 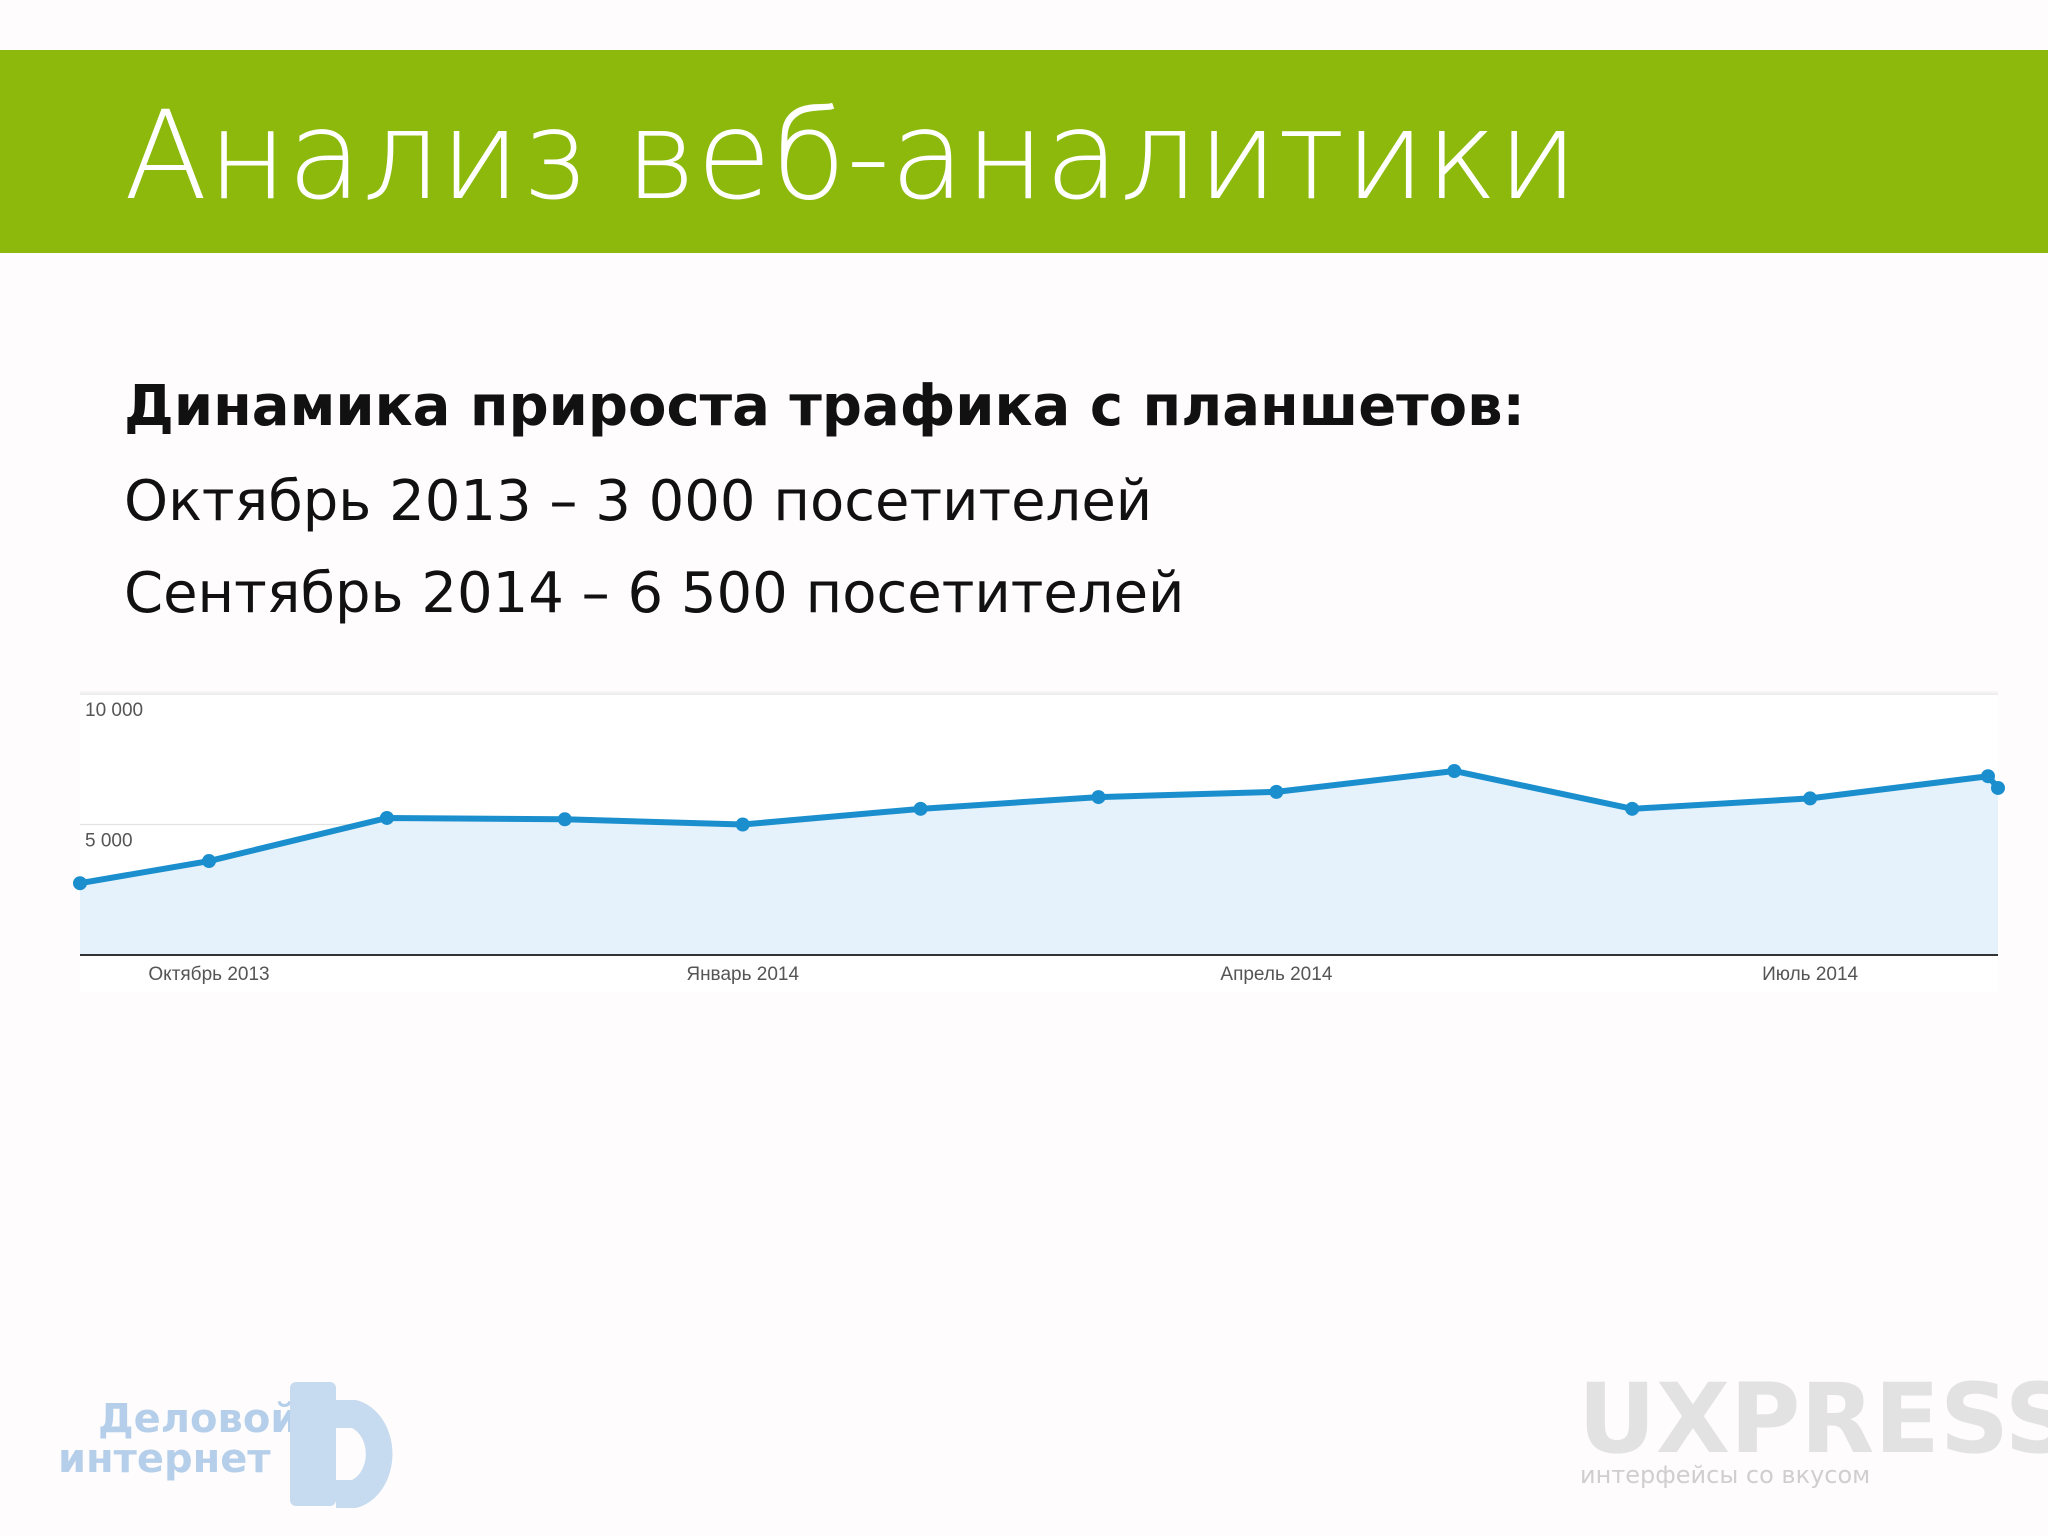 I want to click on x-tick-label: Январь 2014, so click(x=742, y=974).